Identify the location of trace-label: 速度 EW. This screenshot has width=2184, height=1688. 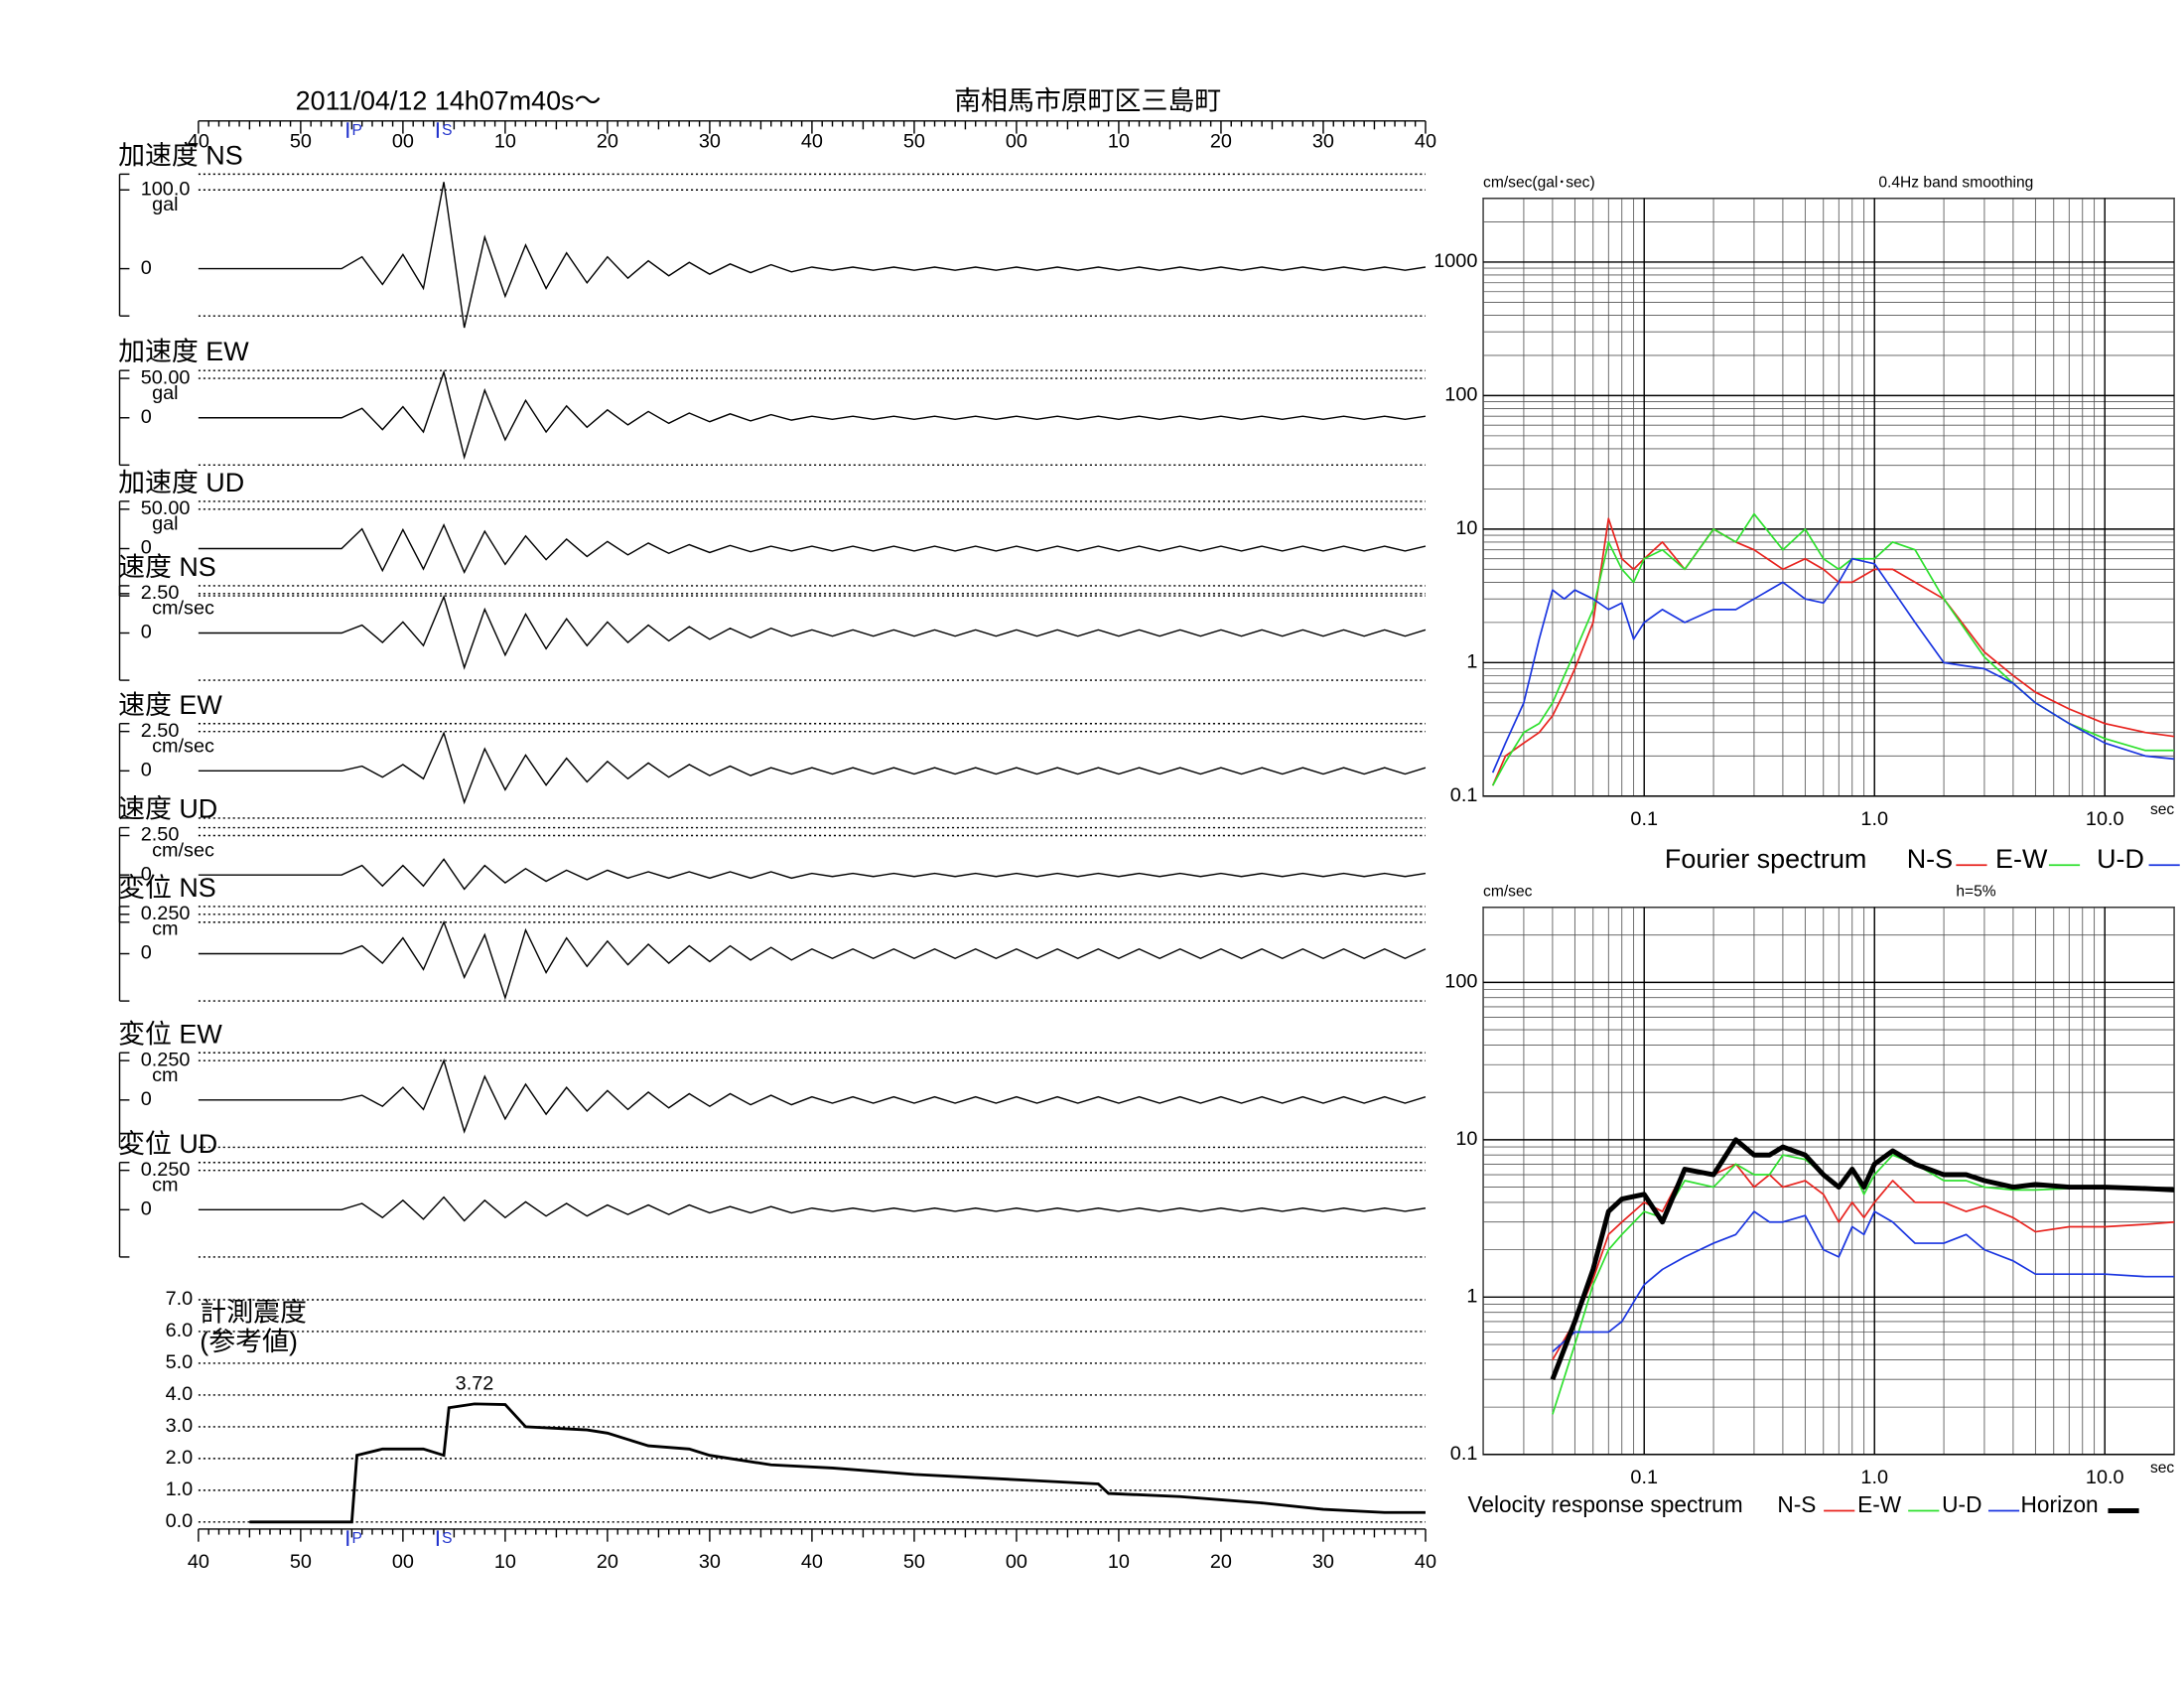
(170, 705).